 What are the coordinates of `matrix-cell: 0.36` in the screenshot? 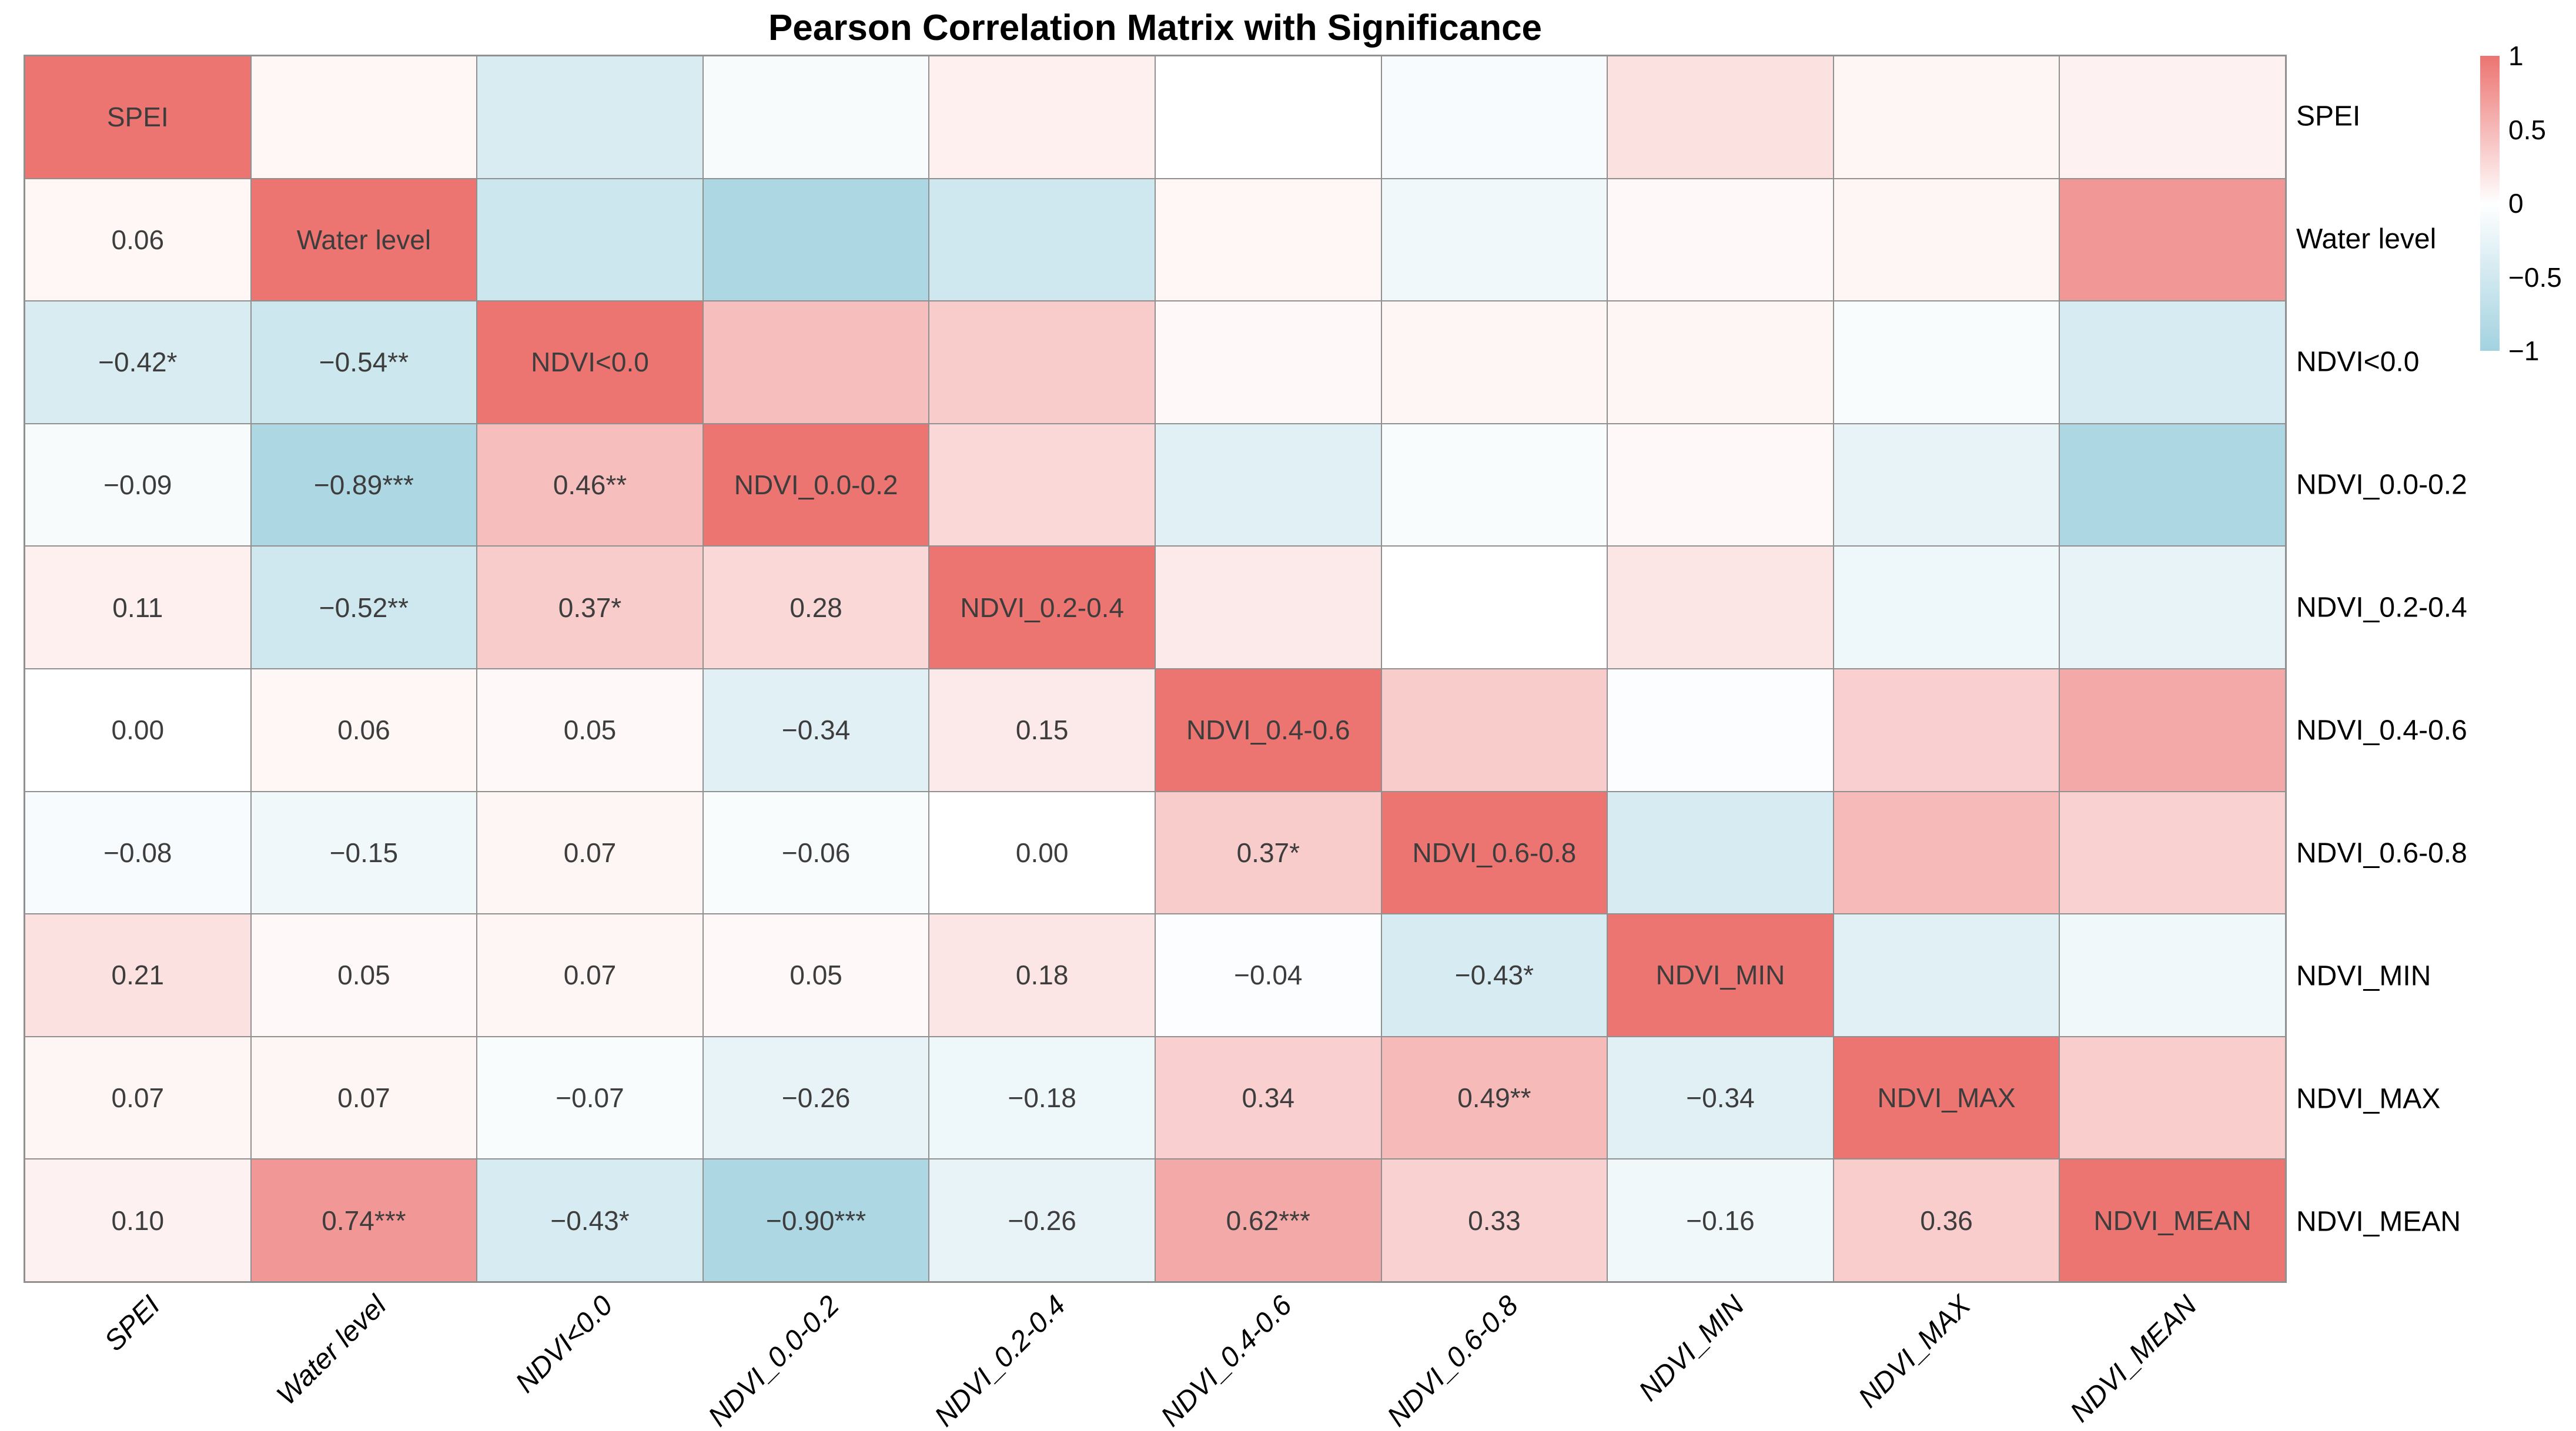 It's located at (1946, 1220).